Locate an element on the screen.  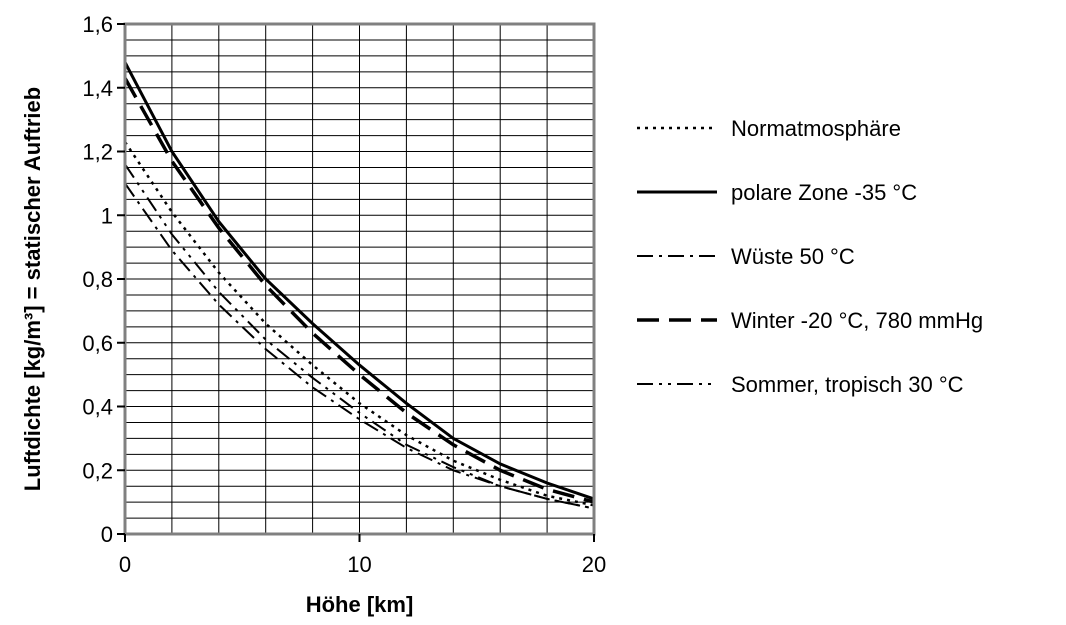
x-axis: 0 10 20 is located at coordinates (362, 555).